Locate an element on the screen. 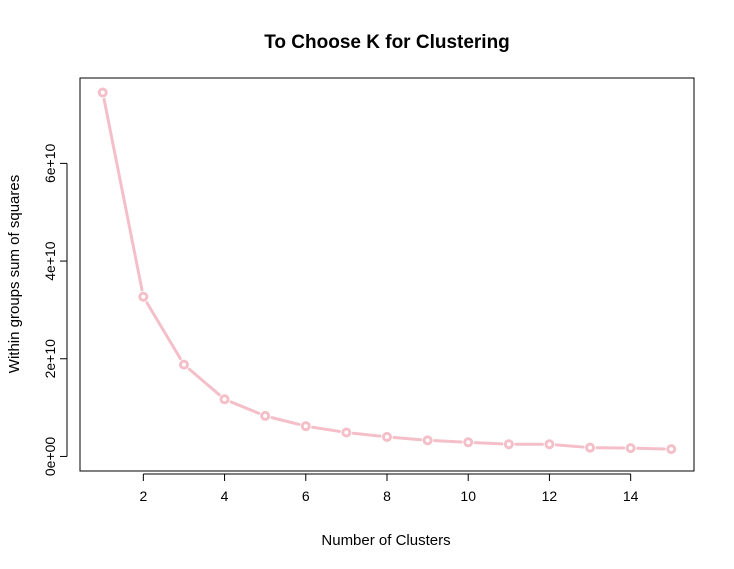 The image size is (734, 569). x-tick-label: 12 is located at coordinates (550, 496).